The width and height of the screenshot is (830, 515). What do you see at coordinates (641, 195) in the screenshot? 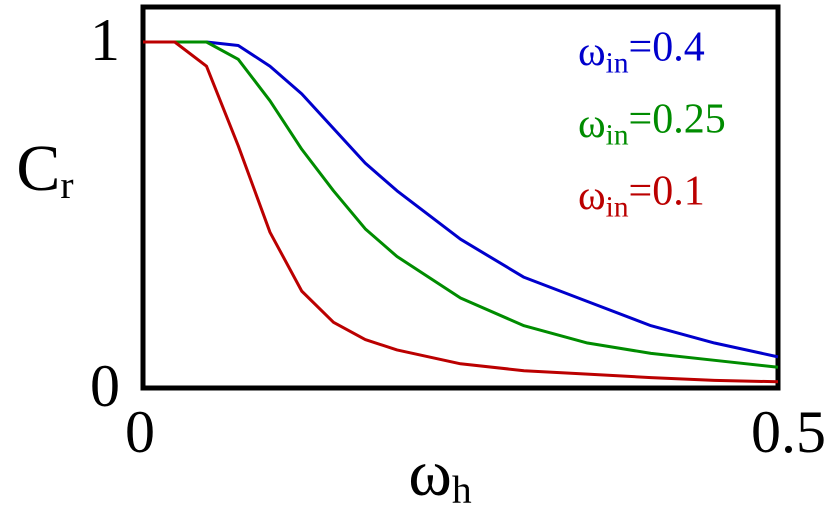
I see `legend-label: ωin=0.1` at bounding box center [641, 195].